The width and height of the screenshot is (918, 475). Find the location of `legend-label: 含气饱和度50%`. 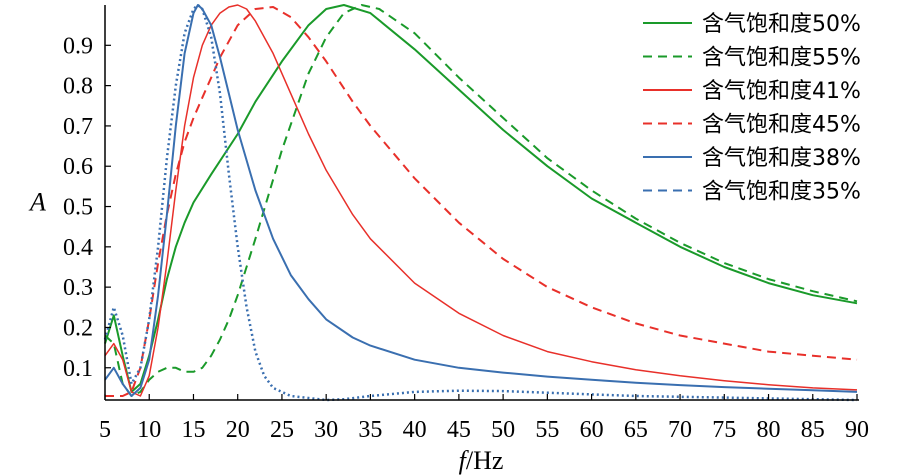

legend-label: 含气饱和度50% is located at coordinates (781, 24).